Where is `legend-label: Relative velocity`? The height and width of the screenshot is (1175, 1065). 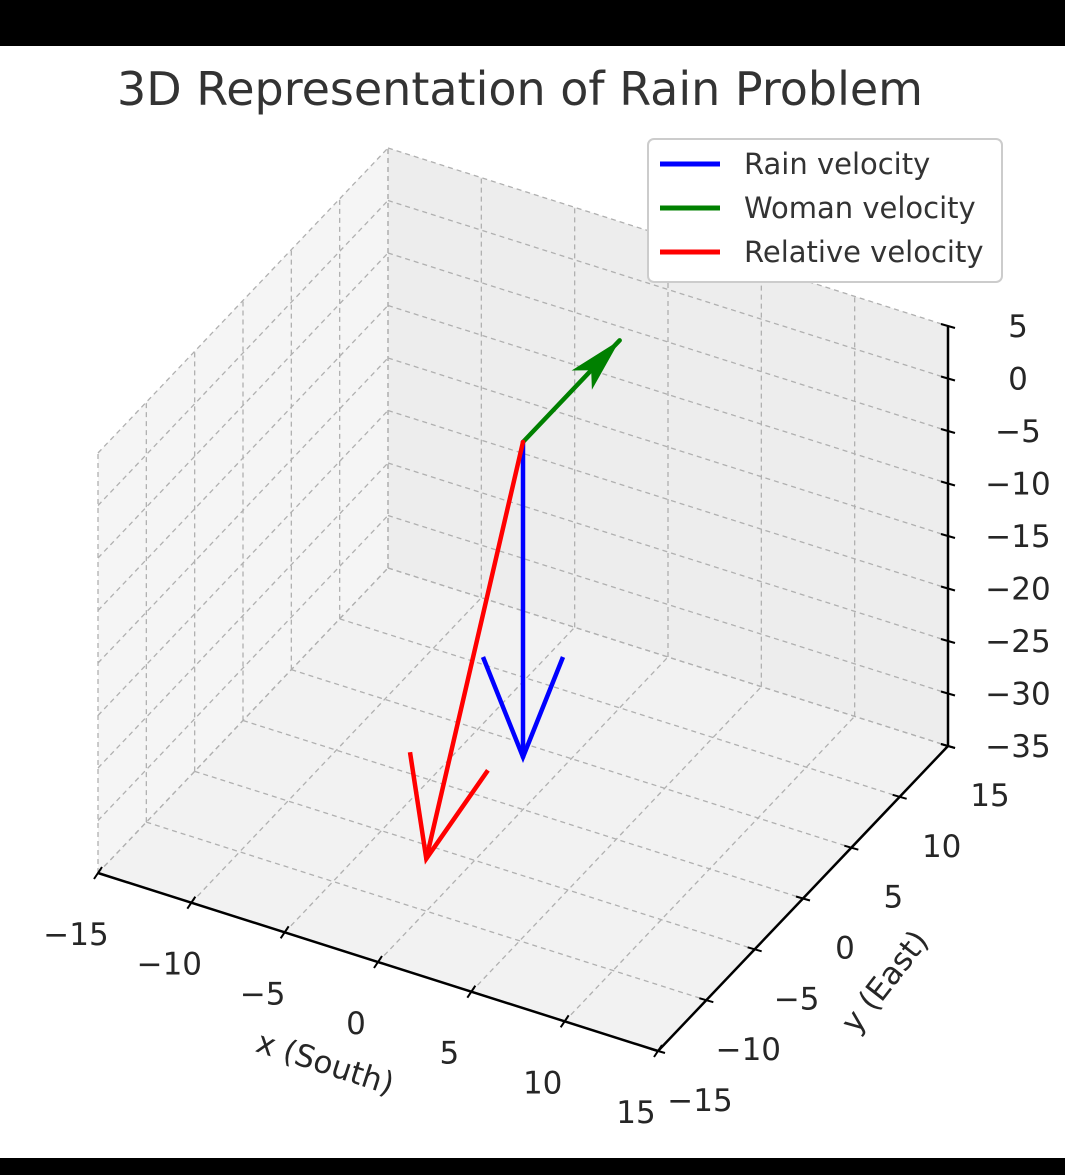 legend-label: Relative velocity is located at coordinates (864, 252).